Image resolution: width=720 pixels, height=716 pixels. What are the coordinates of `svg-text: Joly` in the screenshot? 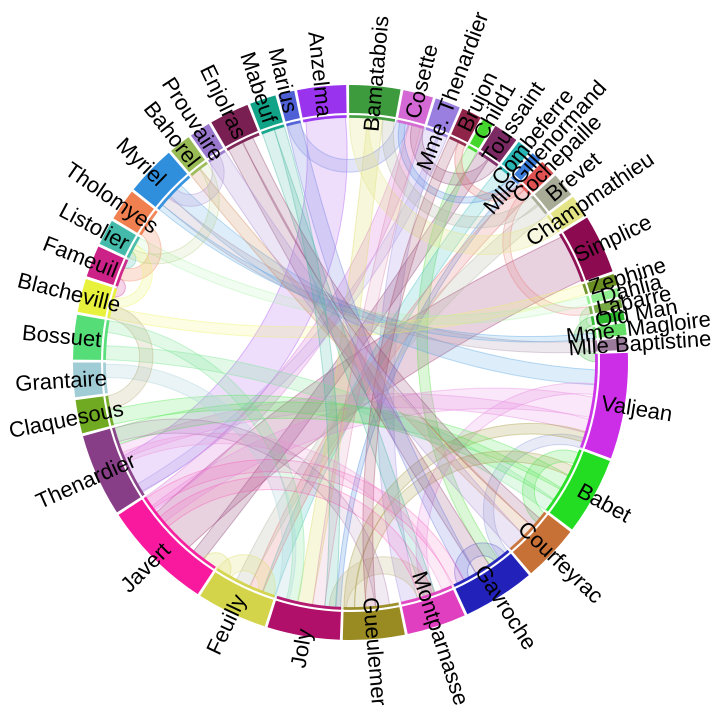 It's located at (300, 648).